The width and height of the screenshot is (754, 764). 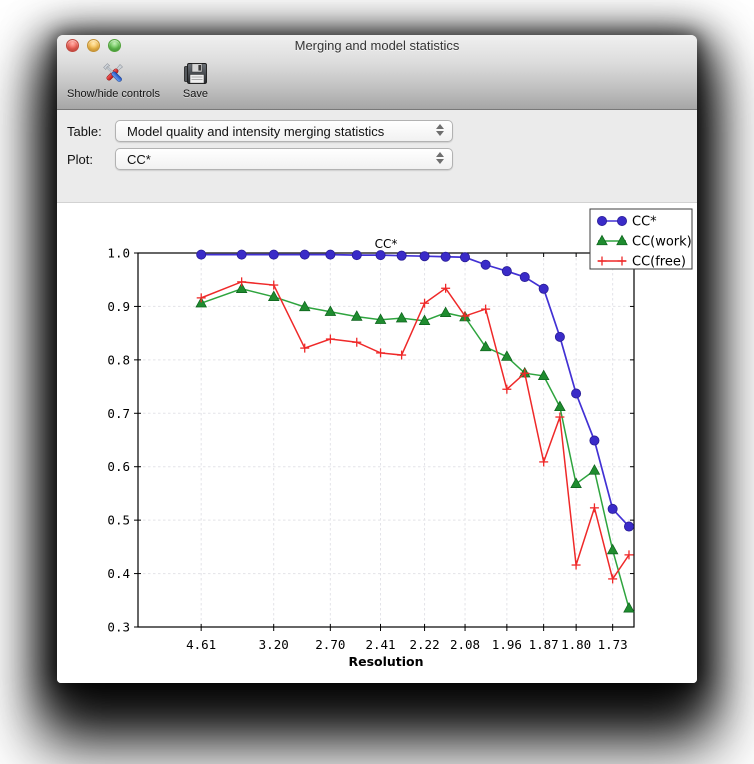 What do you see at coordinates (385, 661) in the screenshot?
I see `x-axis-title: Resolution` at bounding box center [385, 661].